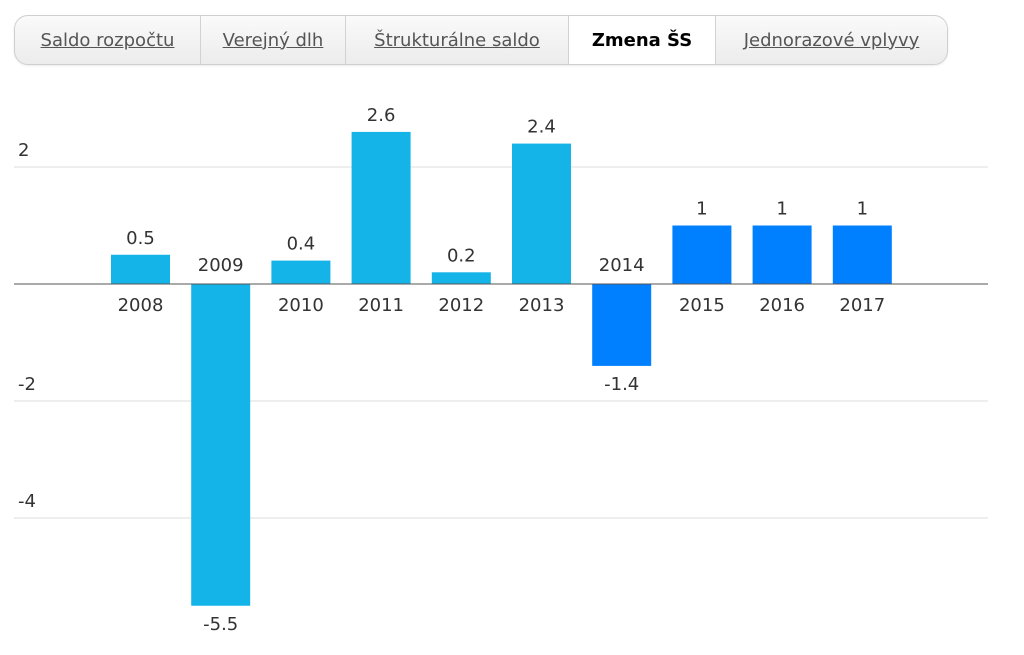 This screenshot has height=655, width=1024. I want to click on x-tick-label: 2014, so click(622, 265).